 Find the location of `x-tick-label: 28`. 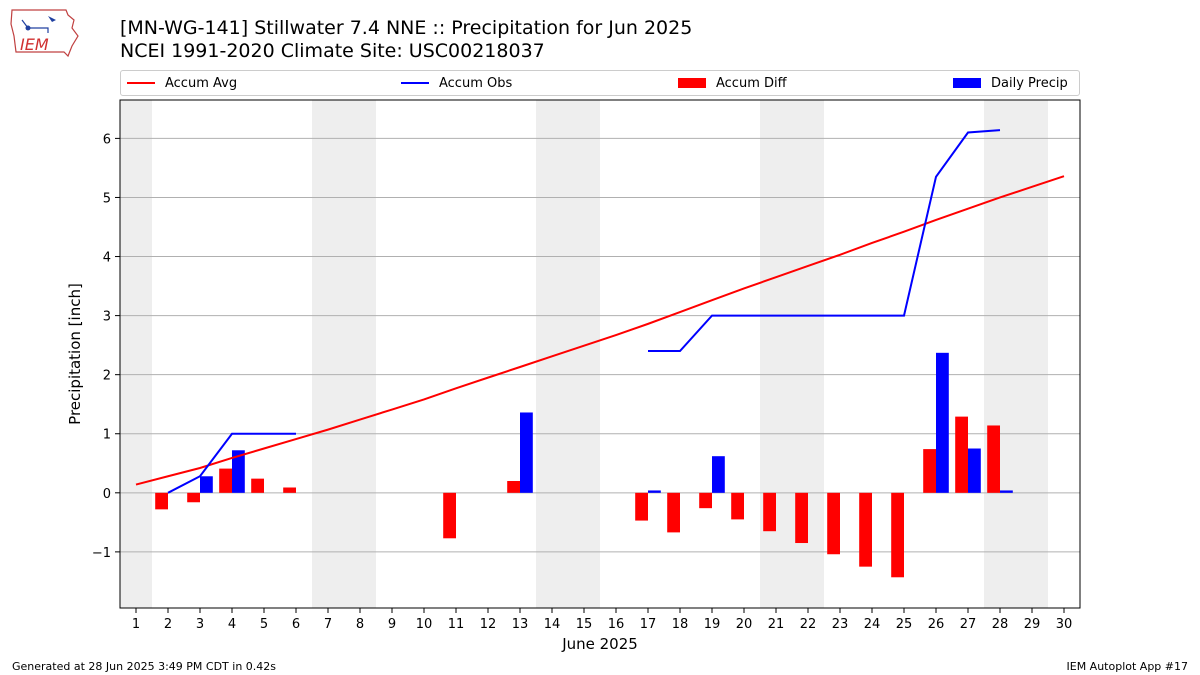

x-tick-label: 28 is located at coordinates (1000, 624).